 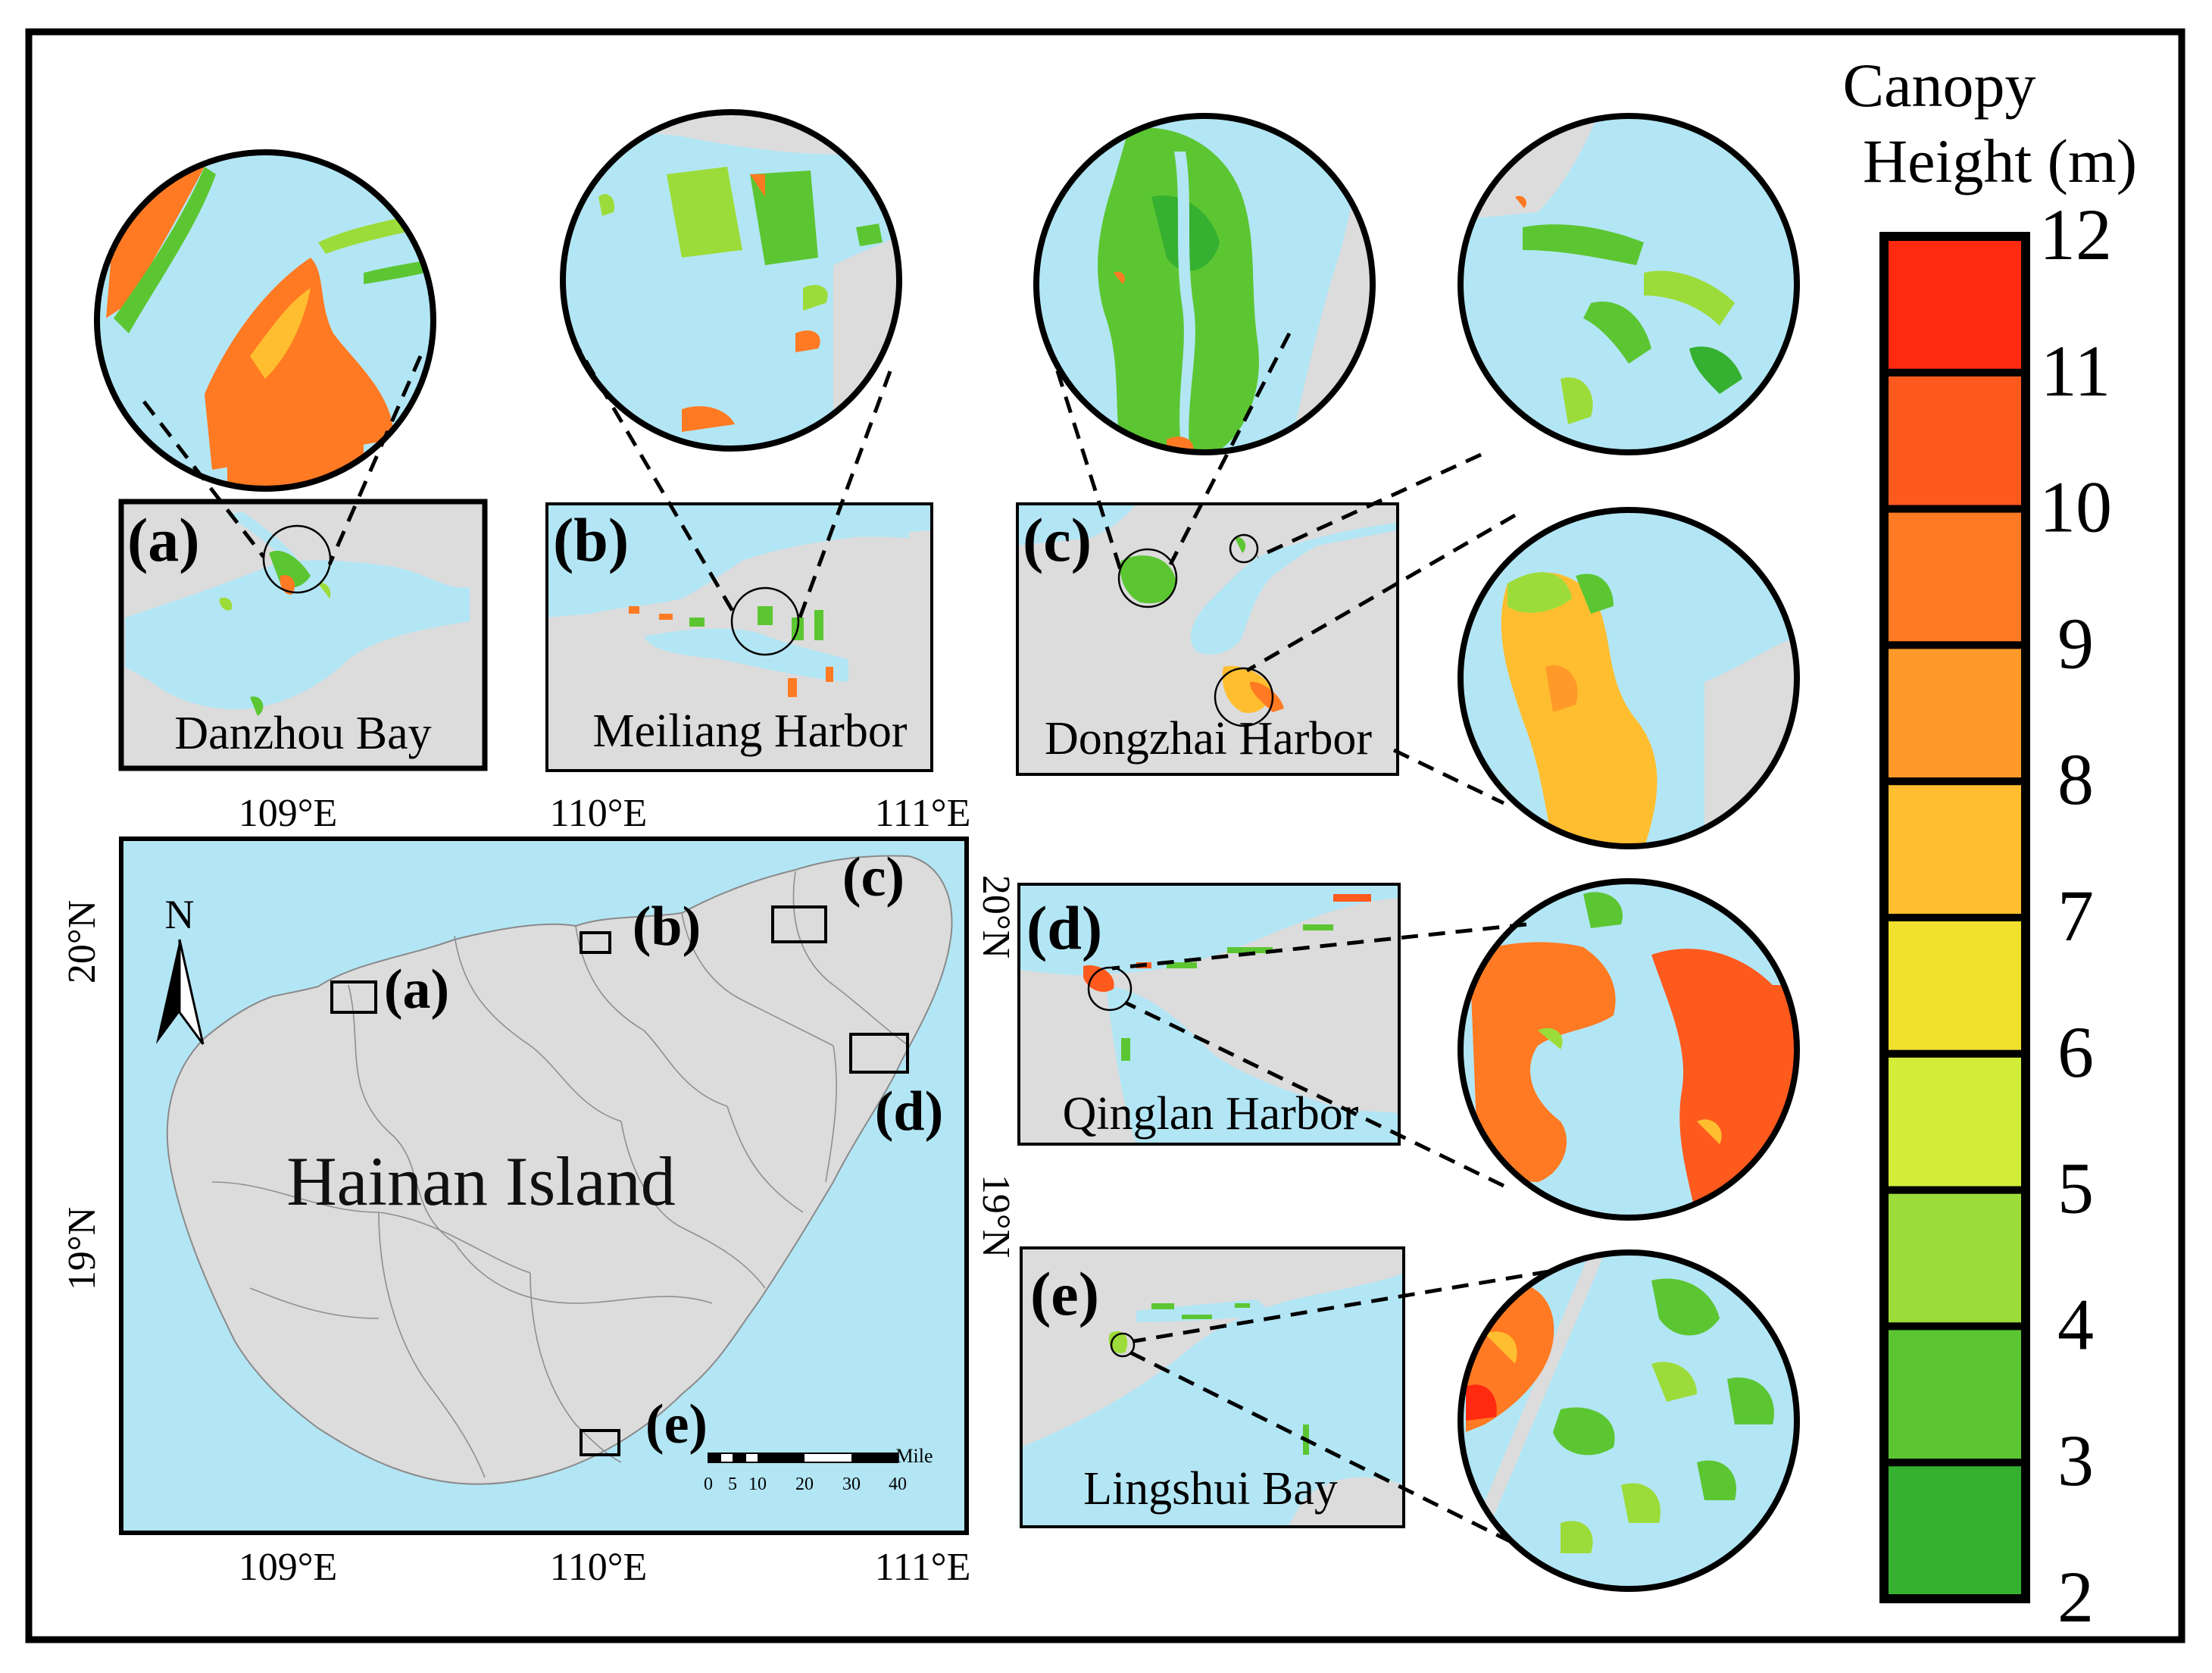 I want to click on inset-site-name: Qinglan Harbor, so click(x=1211, y=1114).